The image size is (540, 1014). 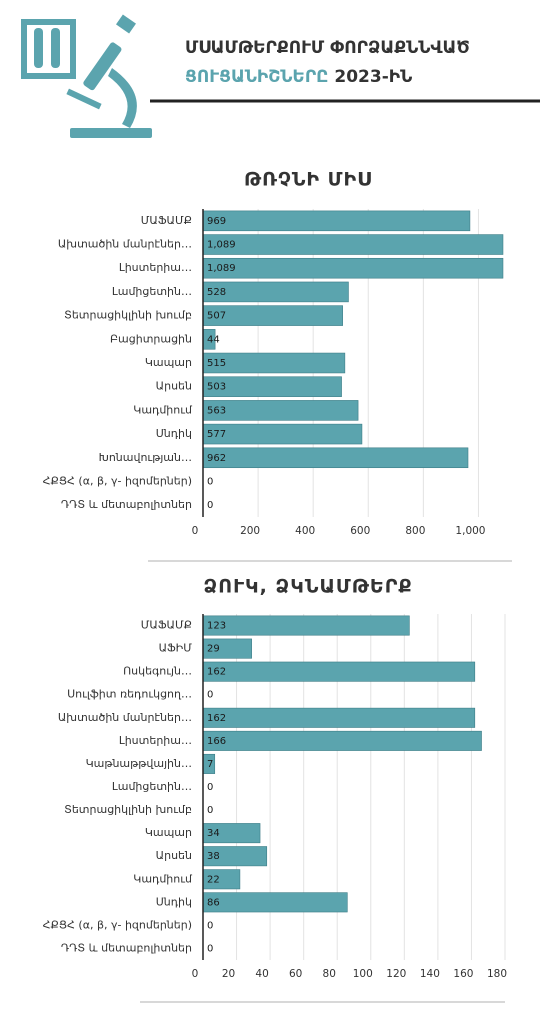 I want to click on x-tick-label: 800, so click(x=415, y=531).